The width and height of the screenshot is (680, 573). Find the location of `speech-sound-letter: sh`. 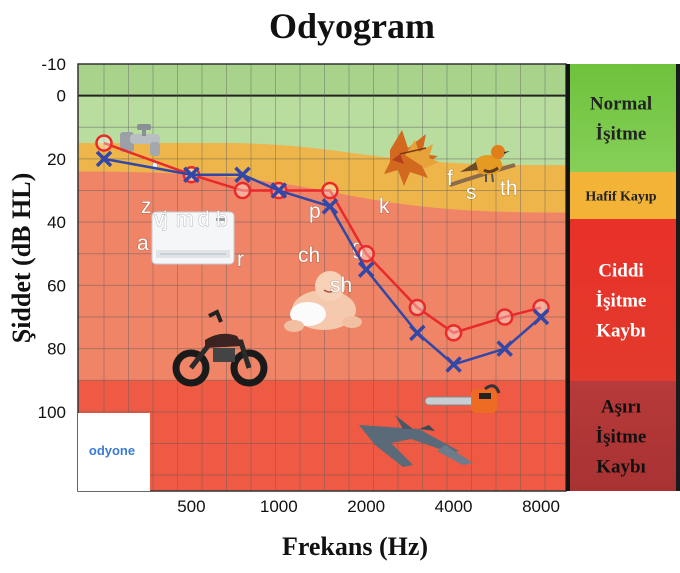

speech-sound-letter: sh is located at coordinates (341, 285).